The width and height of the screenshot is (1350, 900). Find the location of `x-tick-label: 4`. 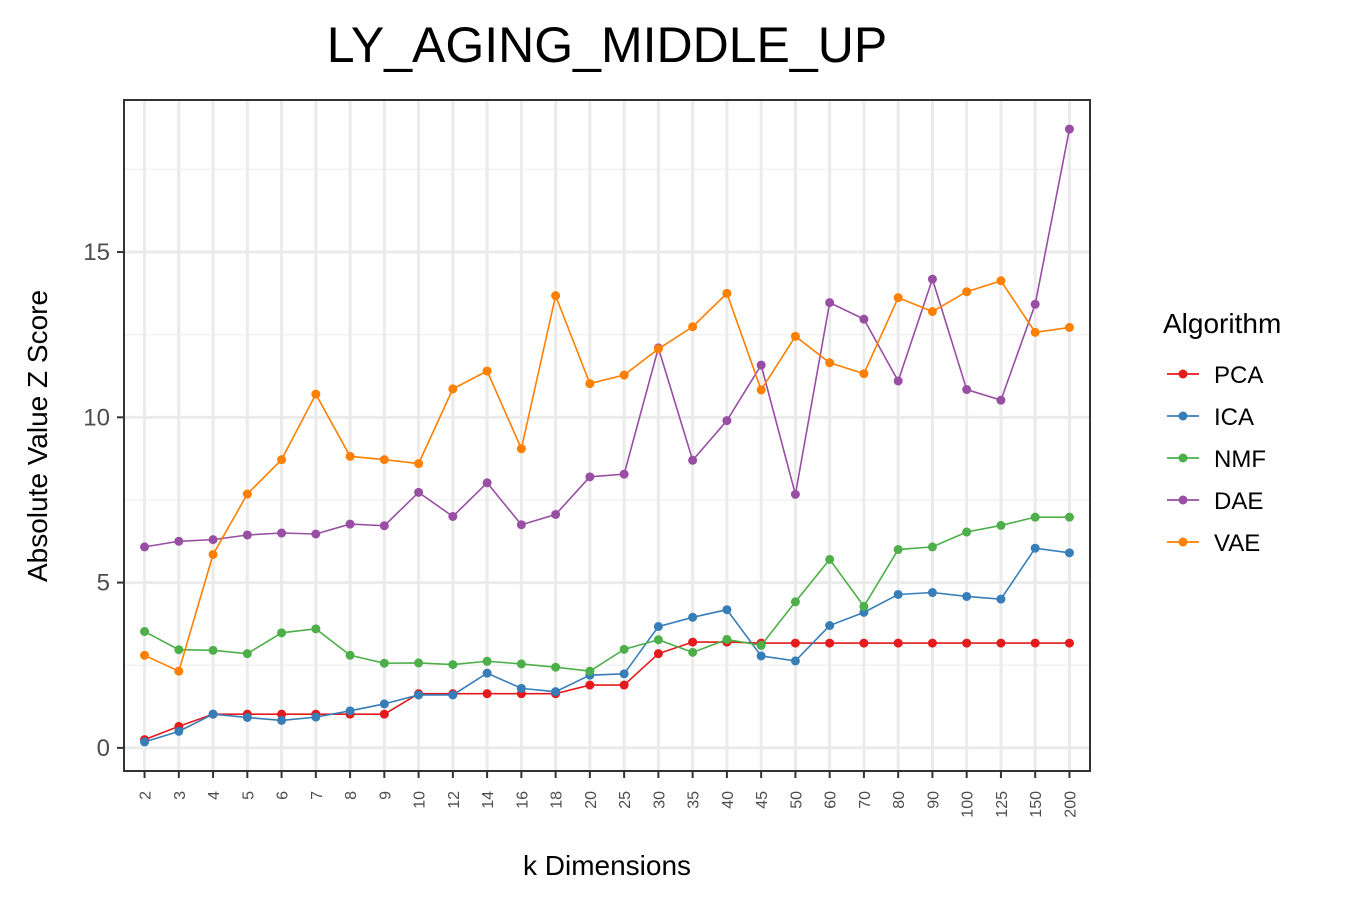

x-tick-label: 4 is located at coordinates (214, 795).